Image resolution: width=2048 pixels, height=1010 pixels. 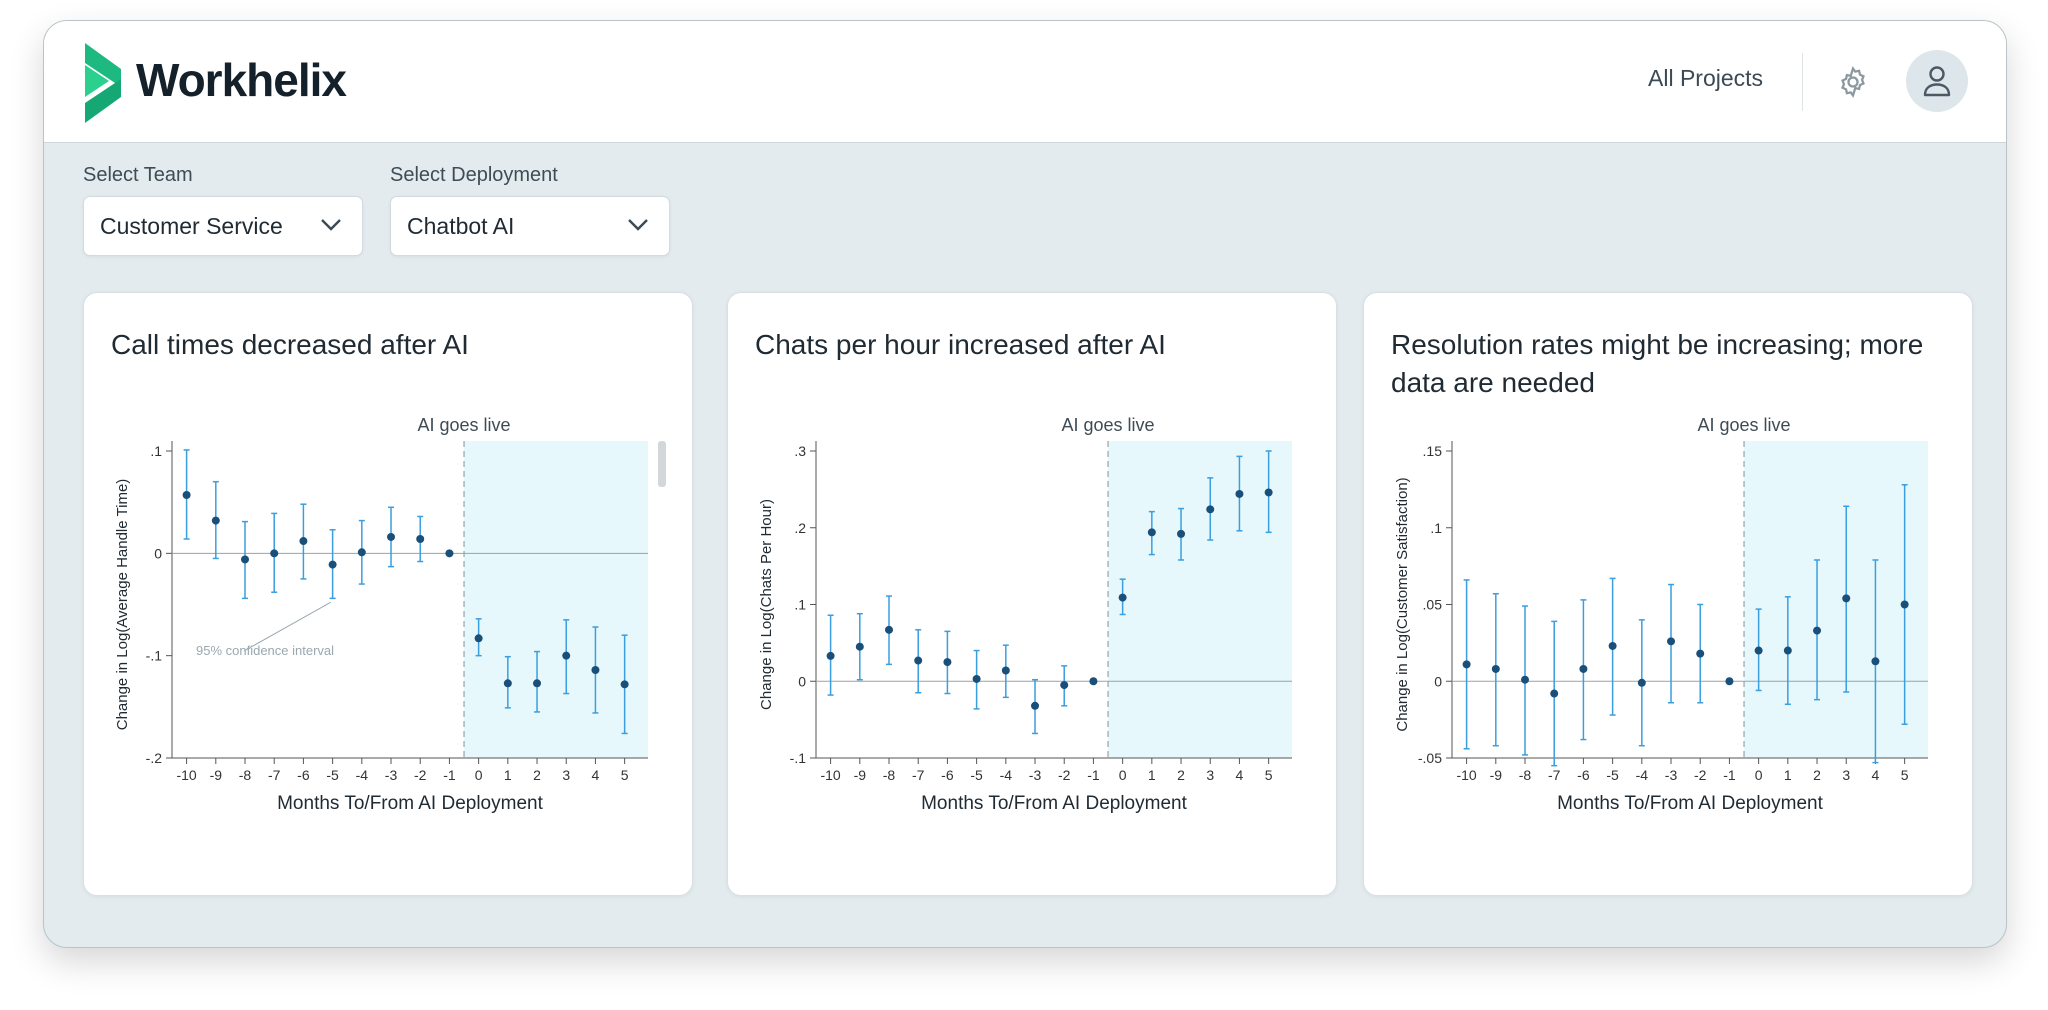 I want to click on y-tick-label: .1, so click(x=1436, y=528).